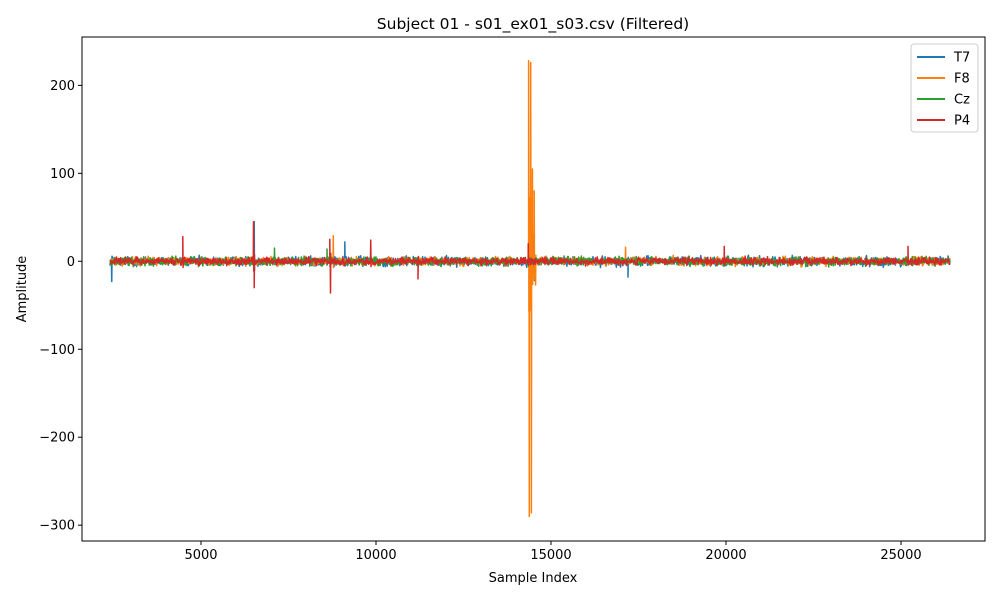 The image size is (1000, 600). Describe the element at coordinates (725, 555) in the screenshot. I see `x-tick-label: 20000` at that location.